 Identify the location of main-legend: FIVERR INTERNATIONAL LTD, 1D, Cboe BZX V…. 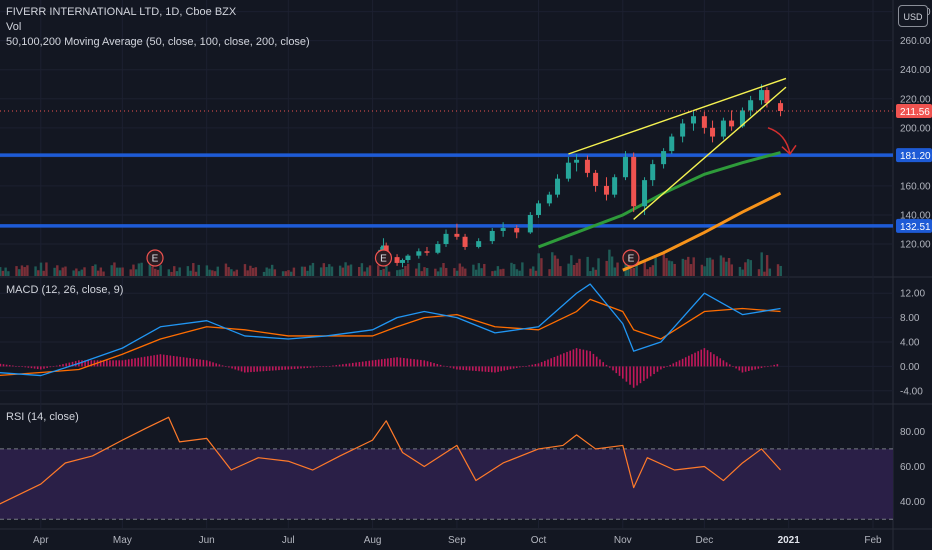
(158, 27).